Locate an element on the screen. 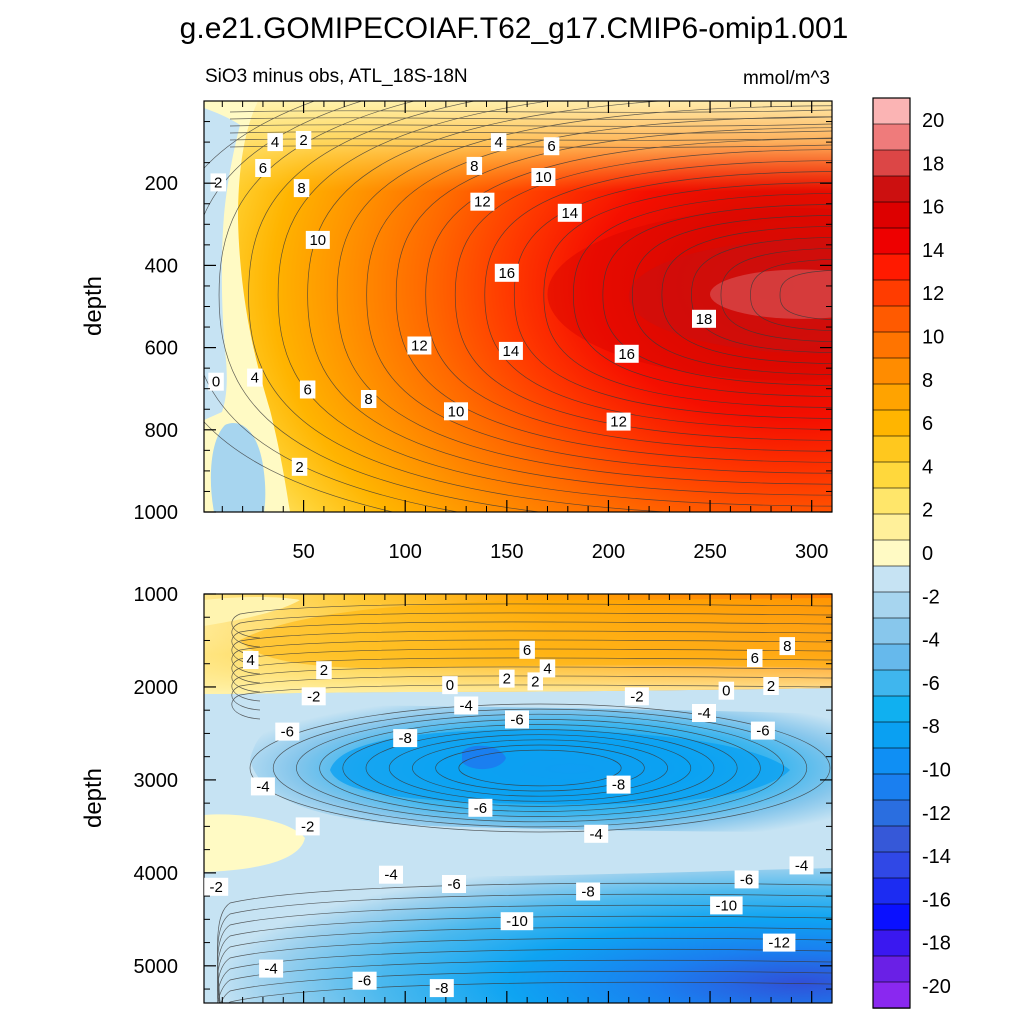 The width and height of the screenshot is (1024, 1024). colorbar-label: -18 is located at coordinates (936, 944).